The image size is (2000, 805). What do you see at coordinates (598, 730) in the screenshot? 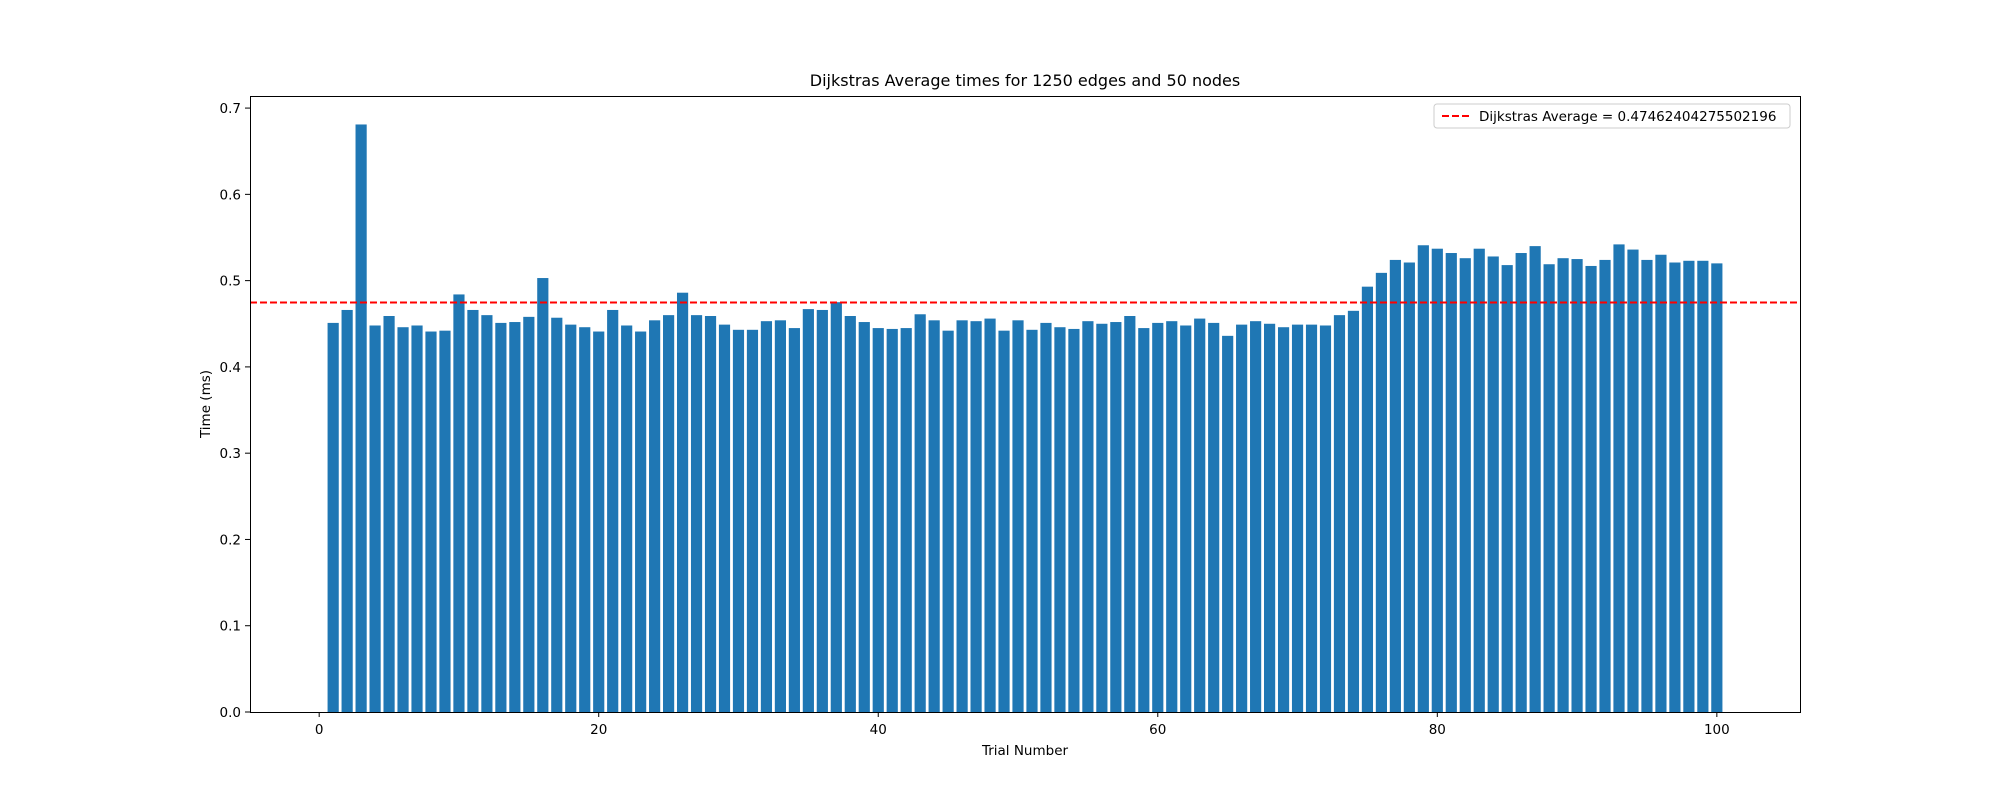
I see `x-tick-label: 20` at bounding box center [598, 730].